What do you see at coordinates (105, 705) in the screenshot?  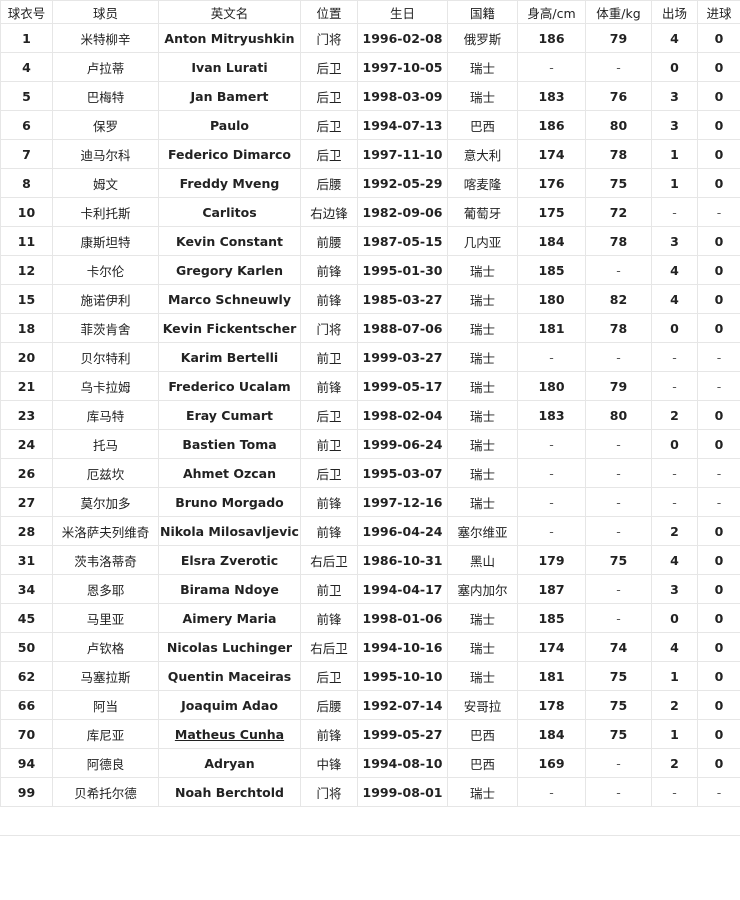 I see `cell: 阿当` at bounding box center [105, 705].